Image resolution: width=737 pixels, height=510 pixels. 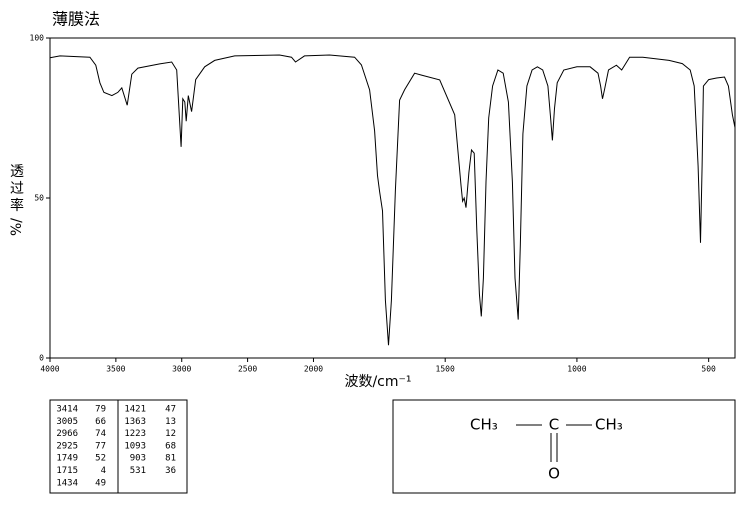 I want to click on x-tick-label: 1500, so click(x=445, y=369).